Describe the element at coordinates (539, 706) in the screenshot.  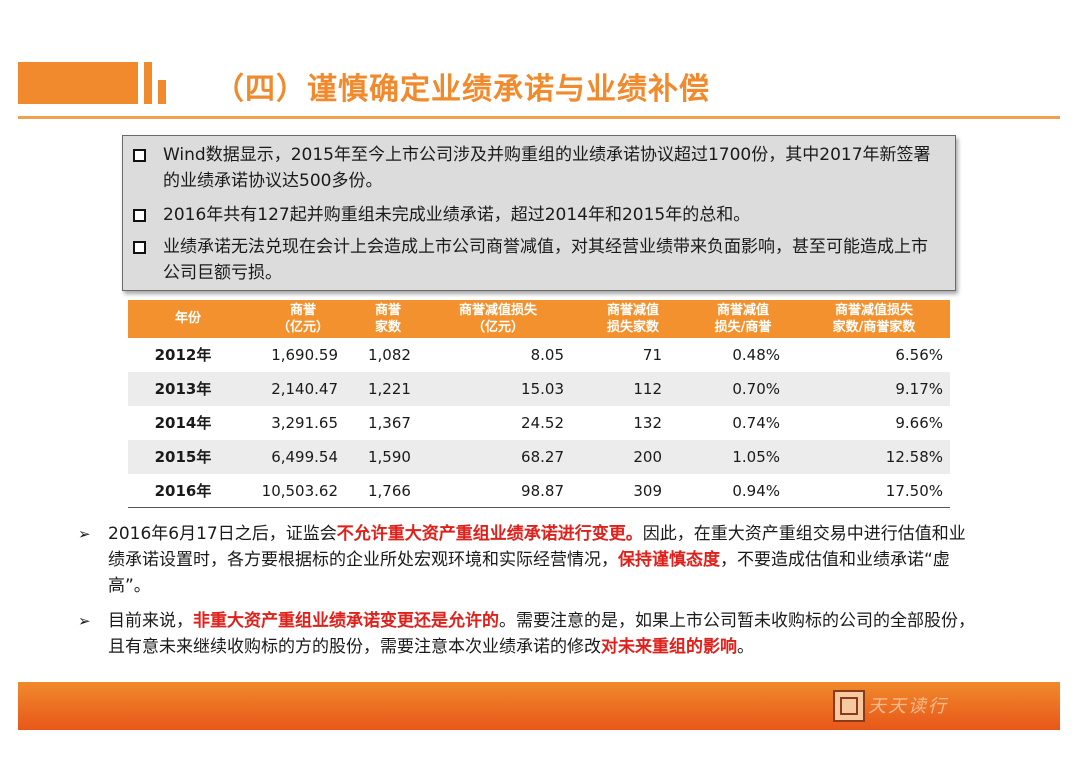
I see `footer-band: 天天读行` at that location.